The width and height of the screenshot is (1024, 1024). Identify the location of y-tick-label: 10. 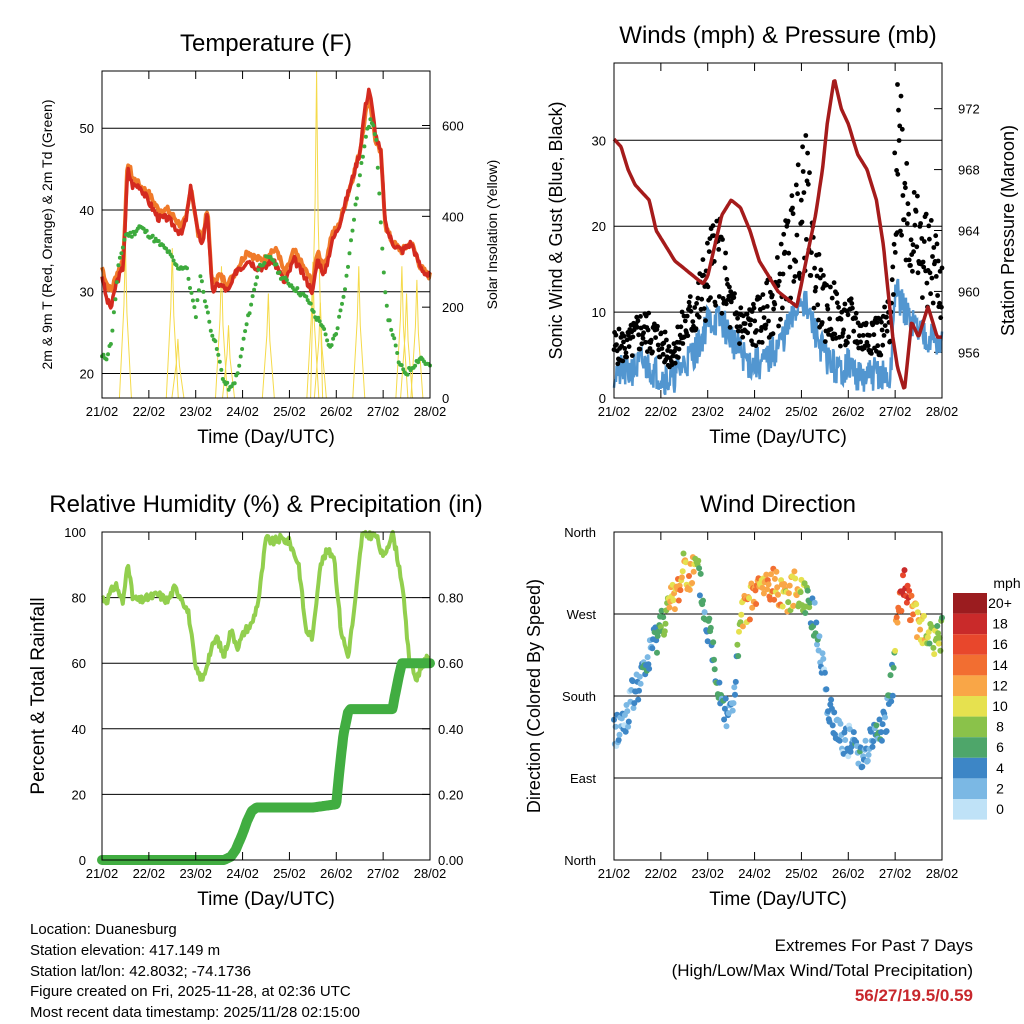
(599, 312).